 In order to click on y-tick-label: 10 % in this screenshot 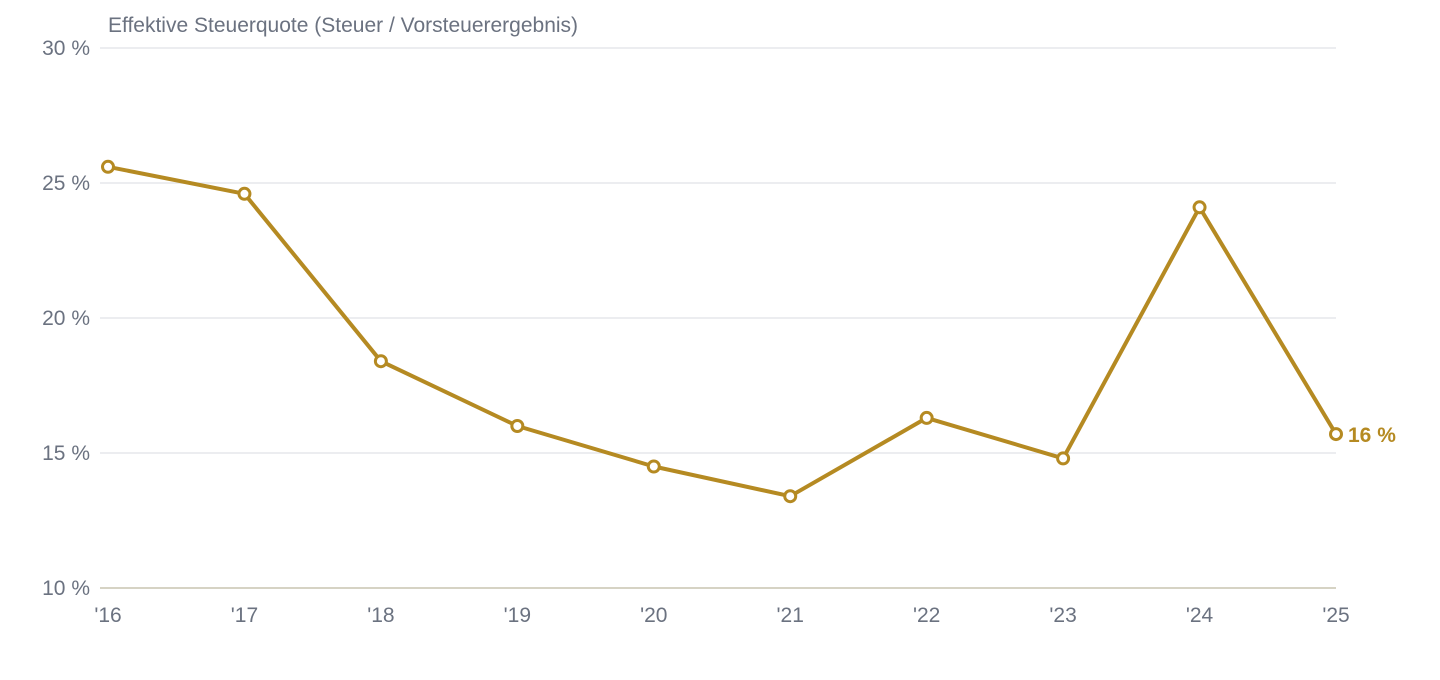, I will do `click(66, 588)`.